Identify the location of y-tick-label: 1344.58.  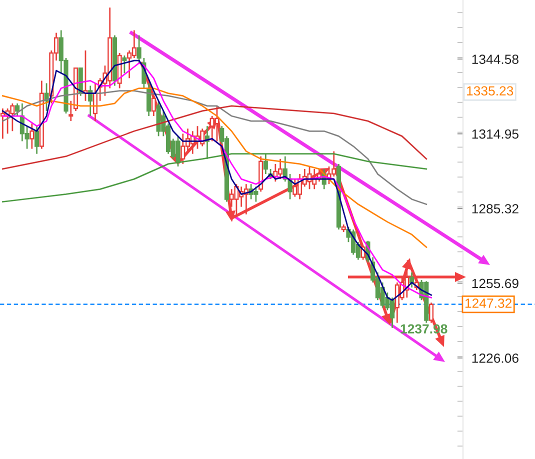
(495, 59).